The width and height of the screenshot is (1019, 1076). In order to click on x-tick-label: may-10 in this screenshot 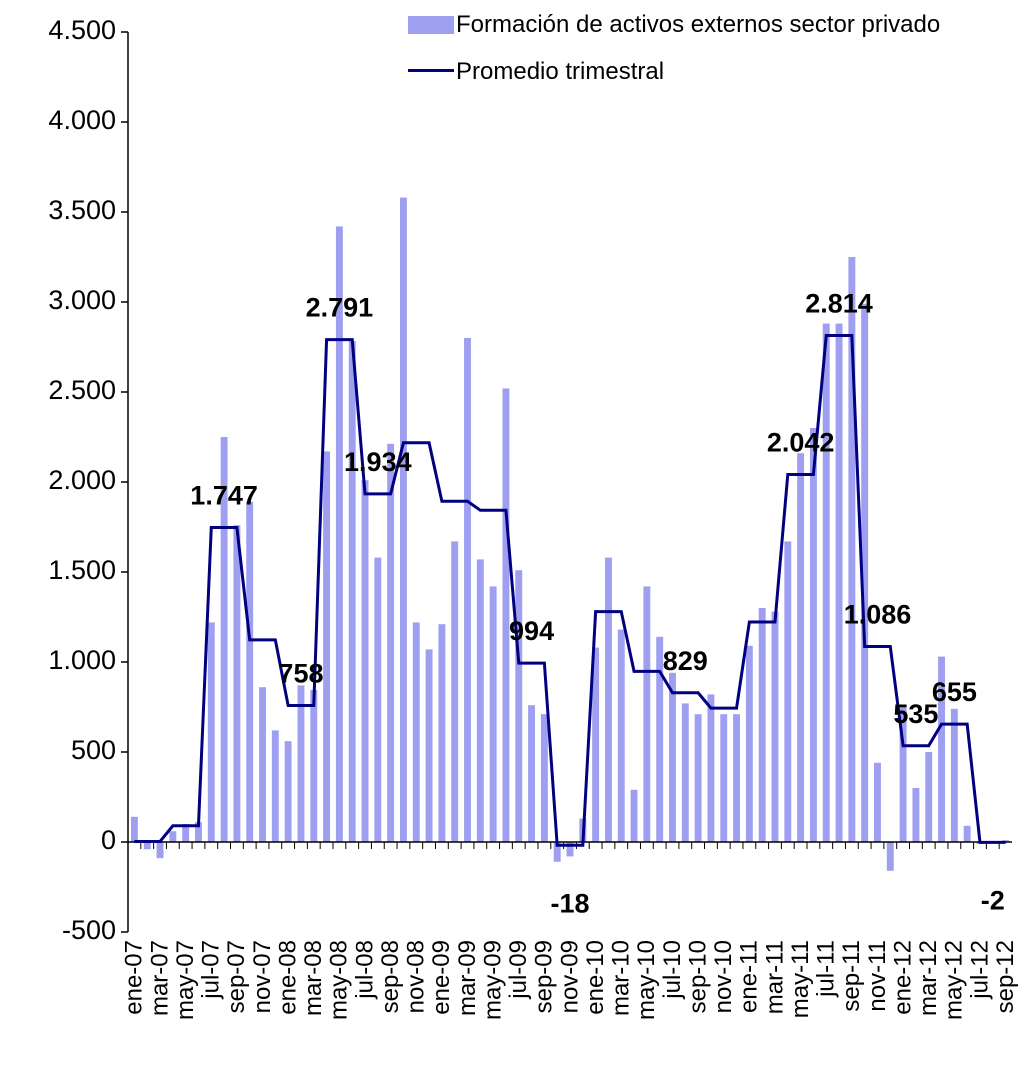, I will do `click(646, 980)`.